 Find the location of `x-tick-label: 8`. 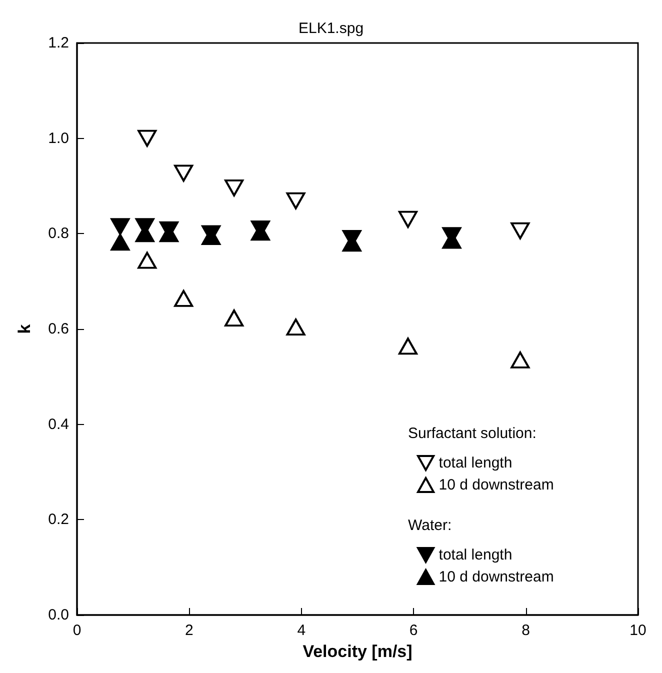

x-tick-label: 8 is located at coordinates (526, 630).